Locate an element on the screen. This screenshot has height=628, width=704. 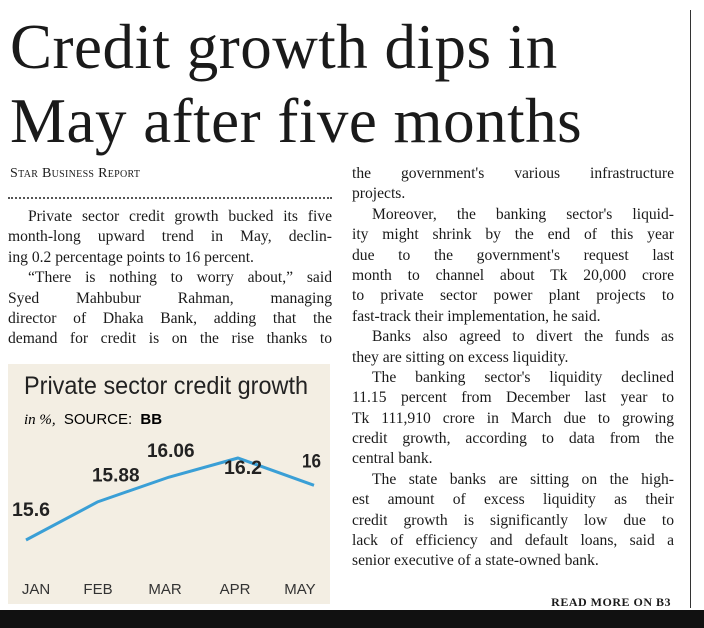
chart-title: Private sector credit growth is located at coordinates (166, 386).